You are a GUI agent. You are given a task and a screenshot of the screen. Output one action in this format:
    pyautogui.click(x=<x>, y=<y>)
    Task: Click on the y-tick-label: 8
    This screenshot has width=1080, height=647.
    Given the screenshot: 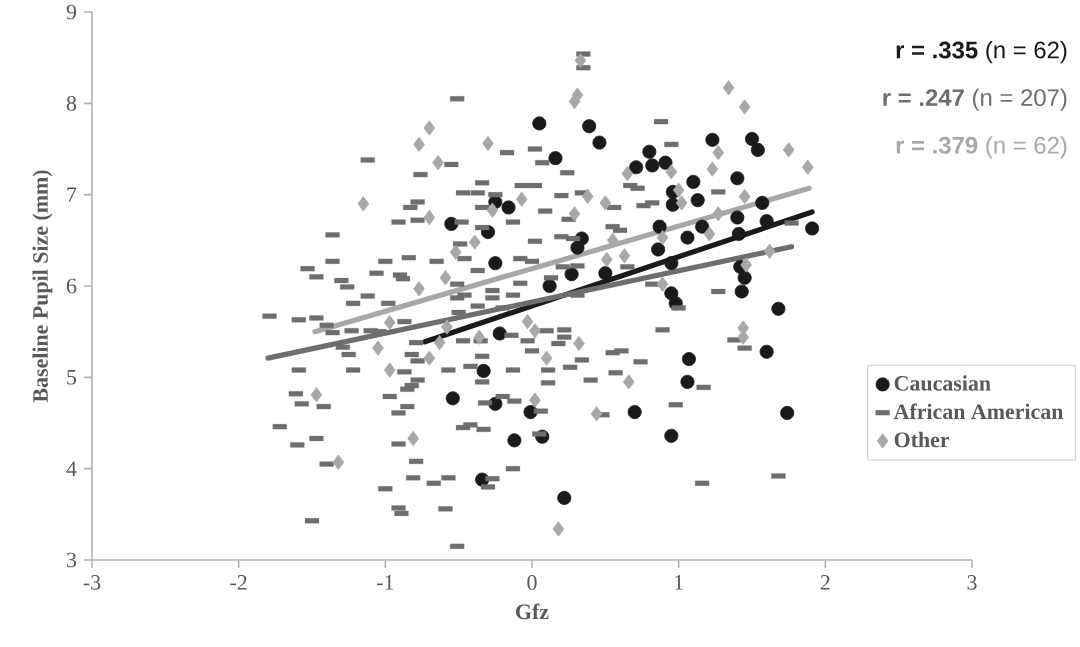 What is the action you would take?
    pyautogui.click(x=71, y=103)
    